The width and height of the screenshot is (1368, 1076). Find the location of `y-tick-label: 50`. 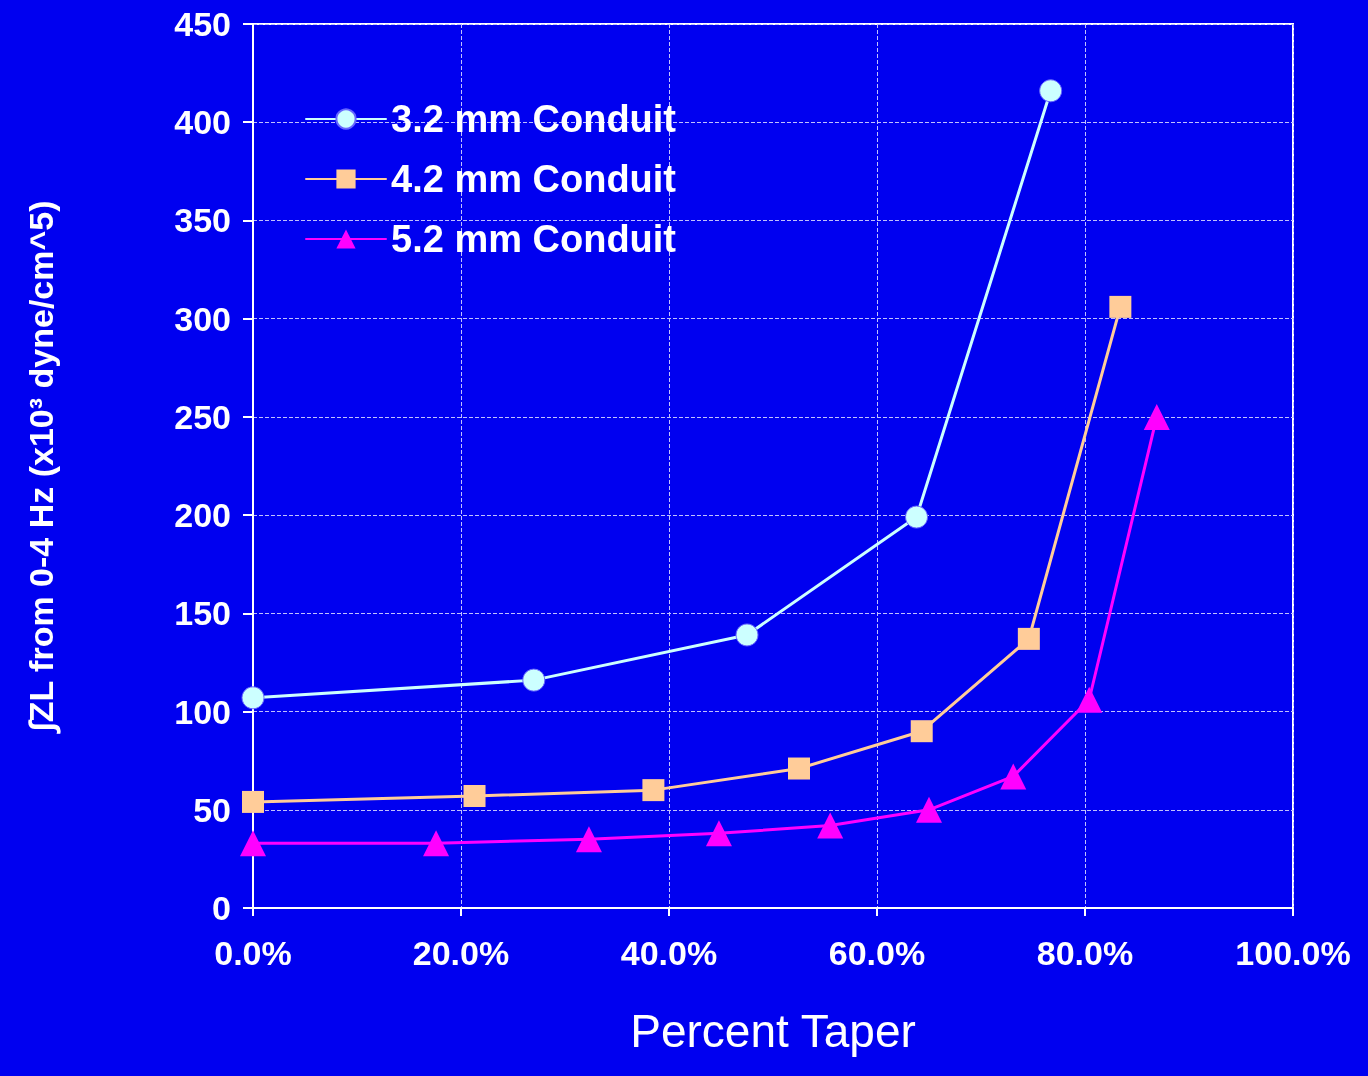

y-tick-label: 50 is located at coordinates (212, 809).